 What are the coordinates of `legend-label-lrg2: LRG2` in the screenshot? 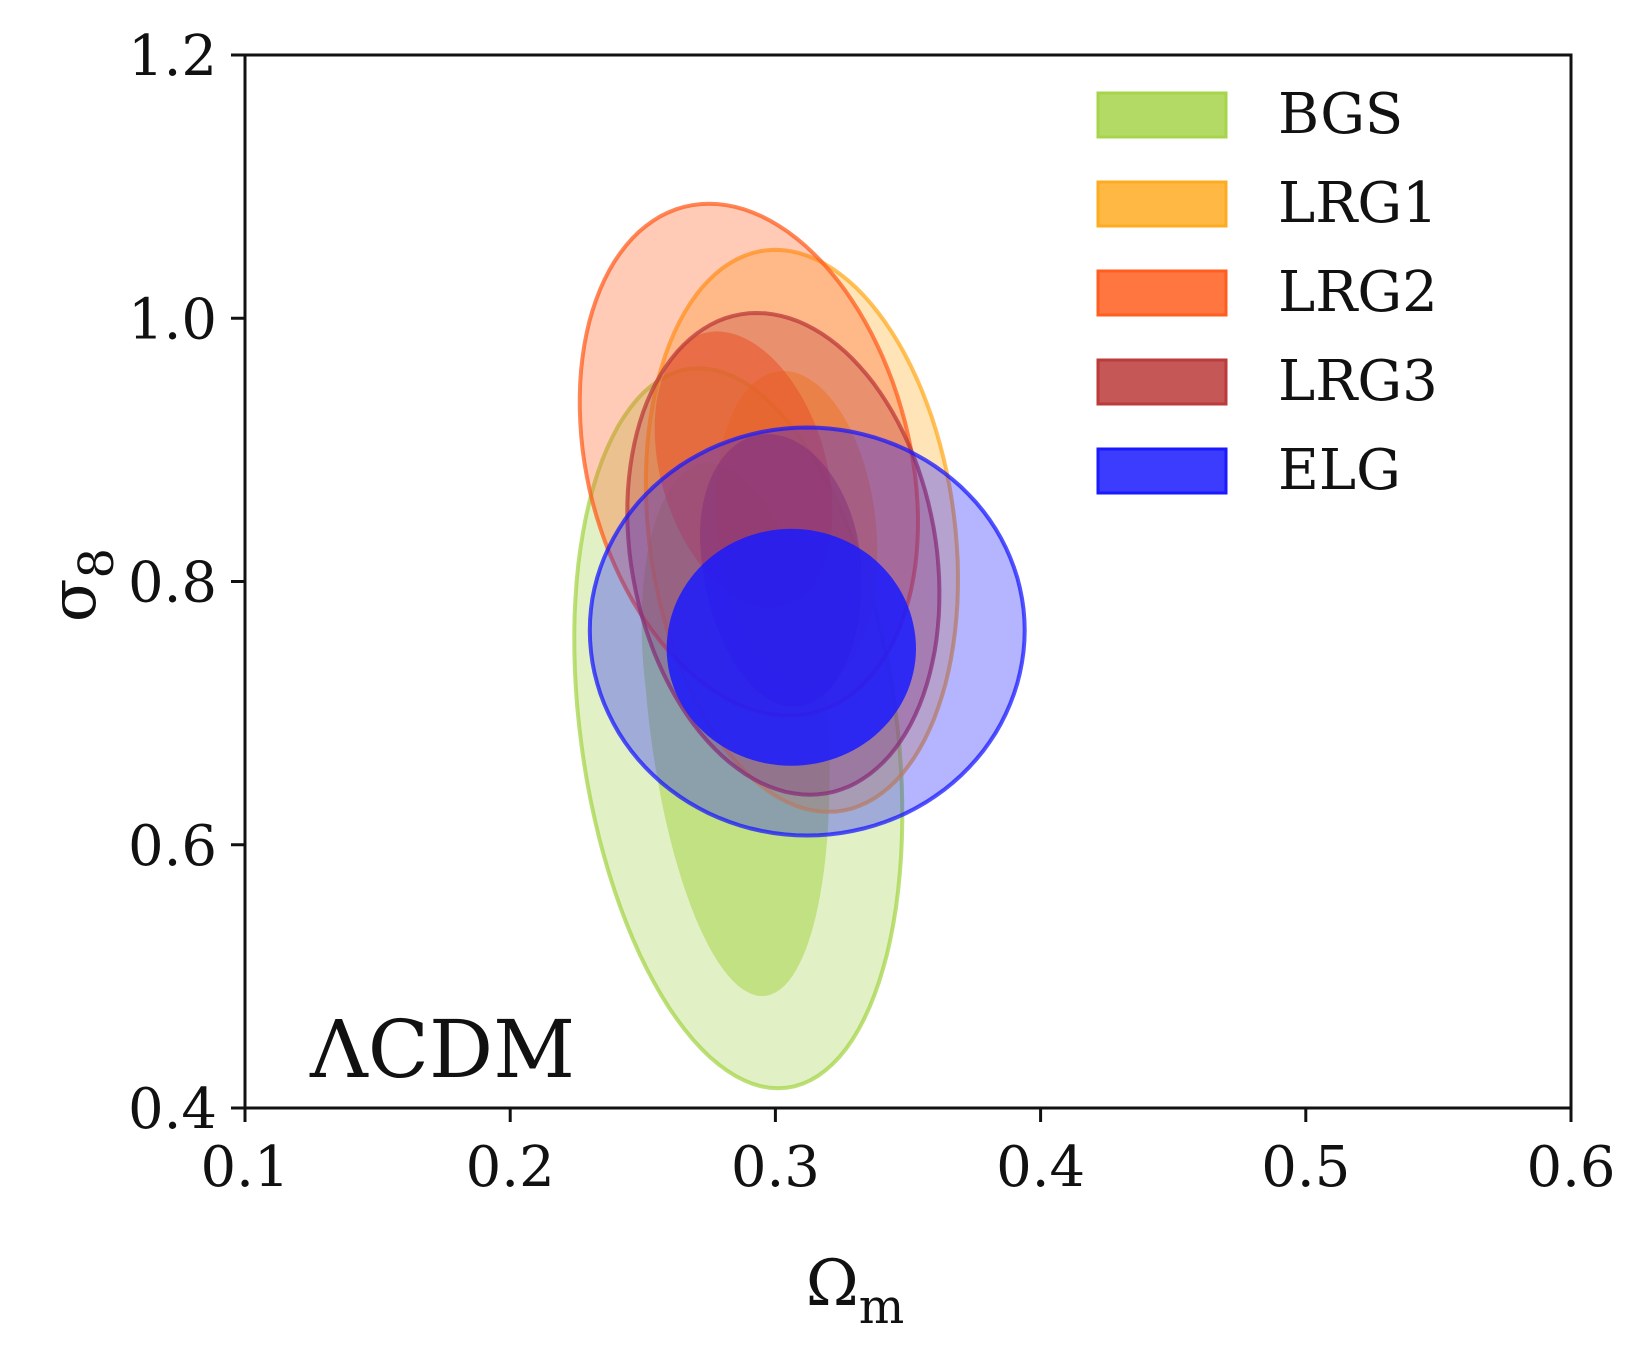 It's located at (1358, 292).